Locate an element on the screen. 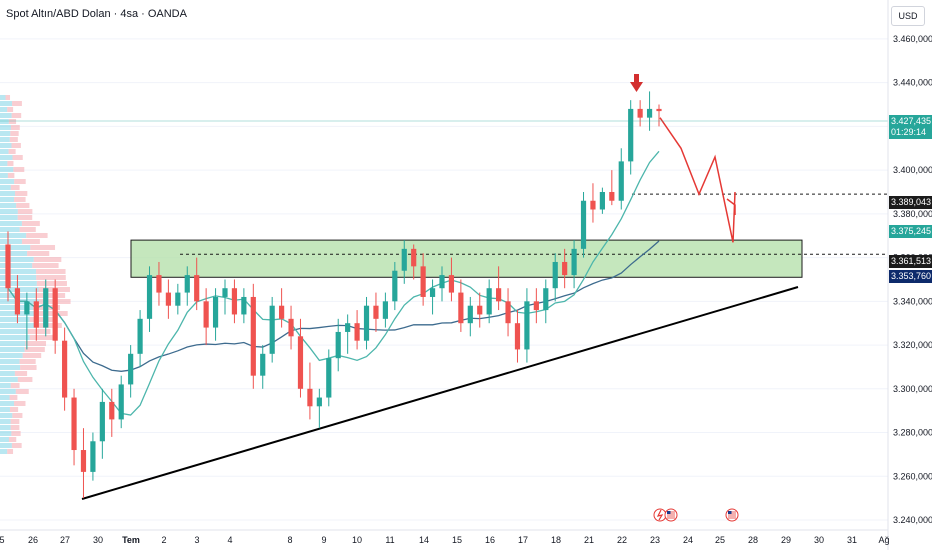  time-tick-label: 24 is located at coordinates (688, 540).